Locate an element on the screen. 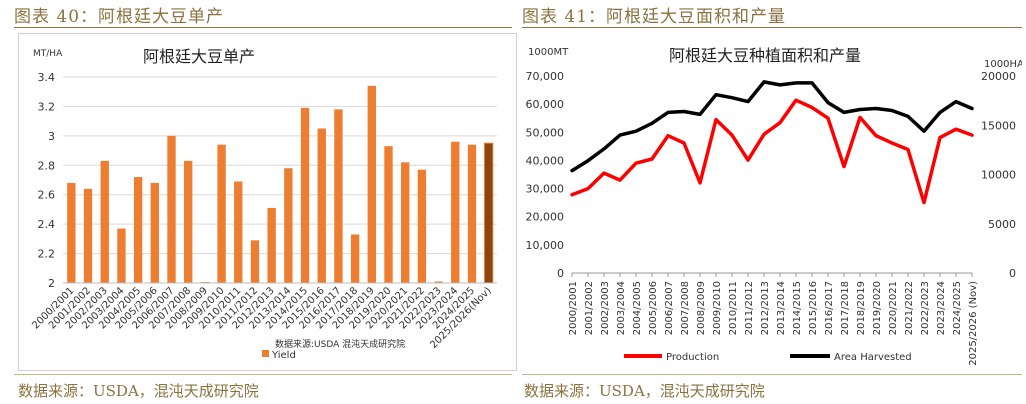 This screenshot has height=404, width=1026. y-tick-label: 2.2 is located at coordinates (47, 254).